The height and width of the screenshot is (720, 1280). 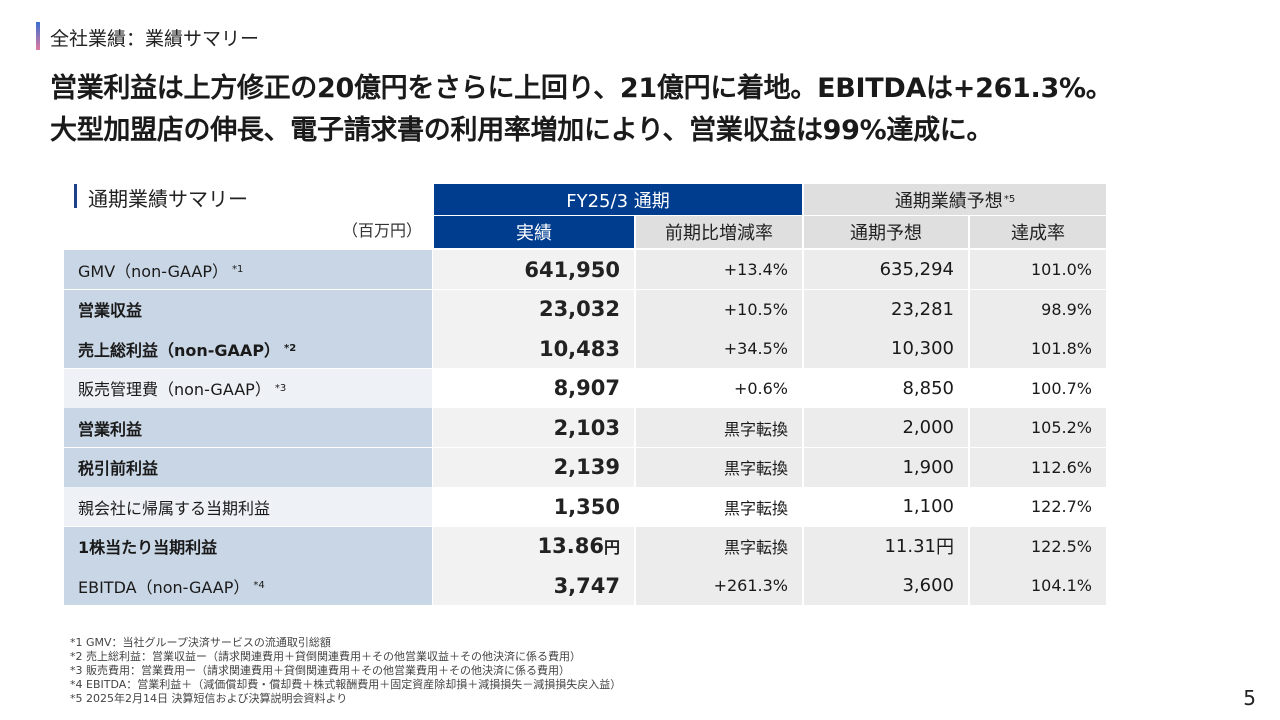 I want to click on page-number: 5, so click(x=1249, y=698).